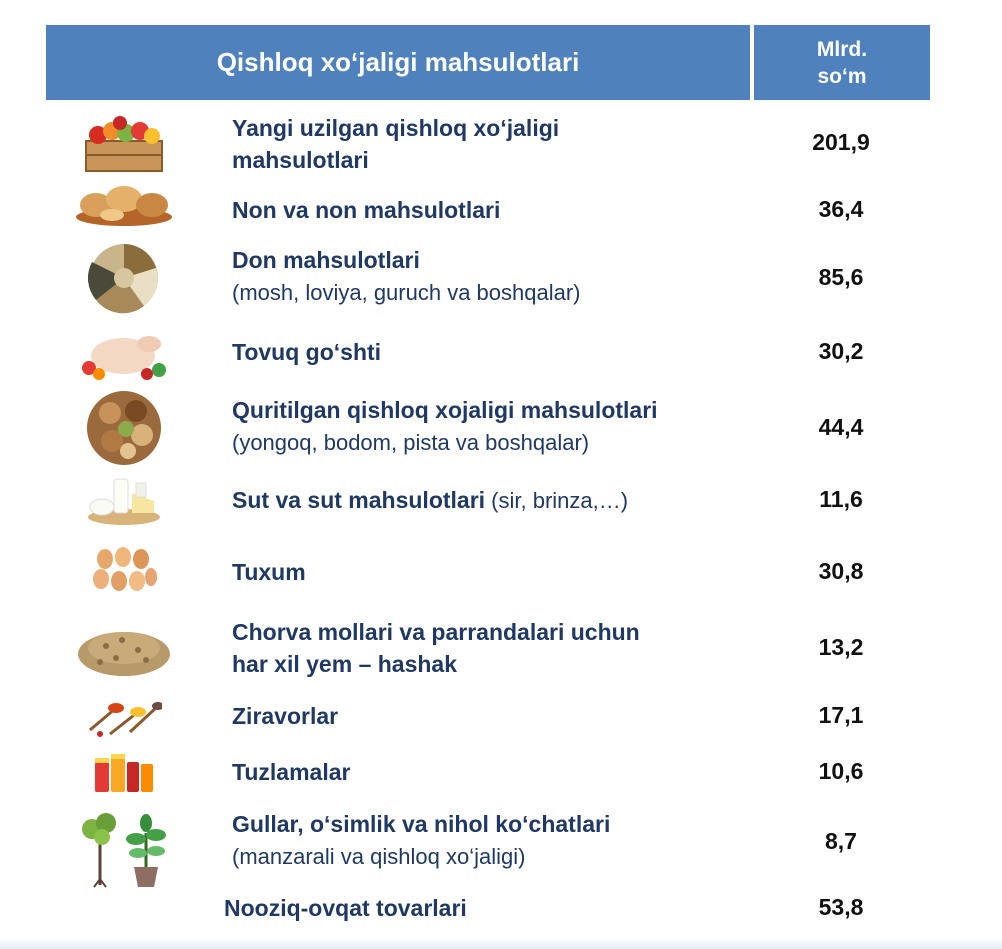 This screenshot has width=1002, height=949. What do you see at coordinates (124, 500) in the screenshot?
I see `dairy-icon` at bounding box center [124, 500].